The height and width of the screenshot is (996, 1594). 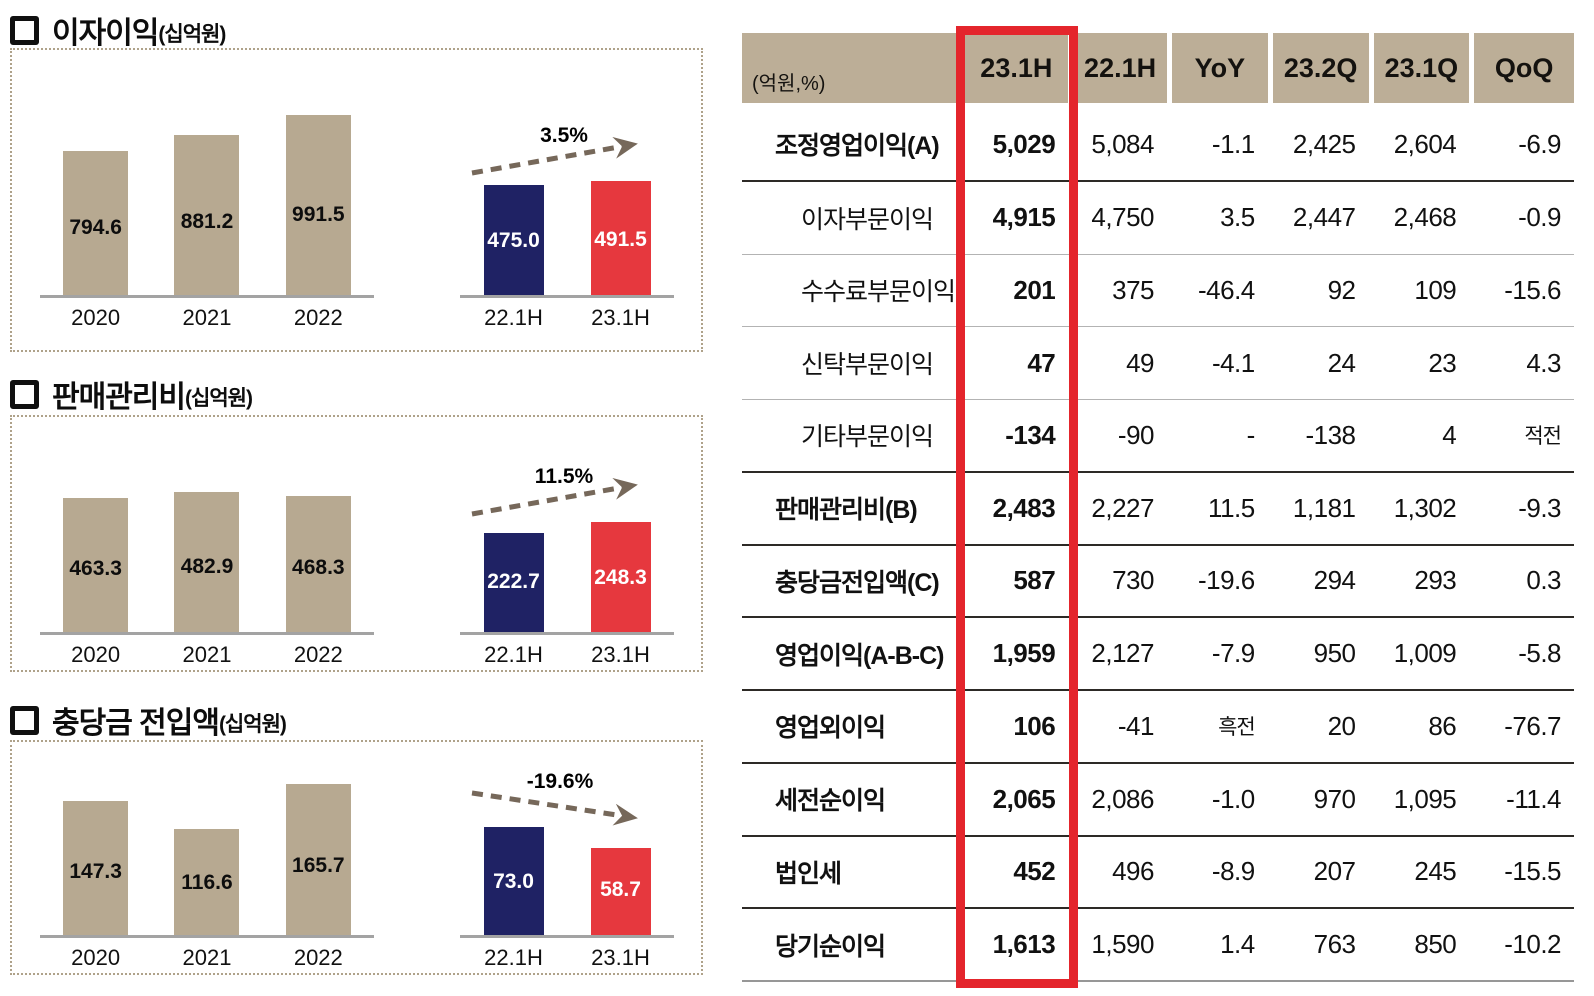 What do you see at coordinates (207, 882) in the screenshot?
I see `bar-2021: 116.6` at bounding box center [207, 882].